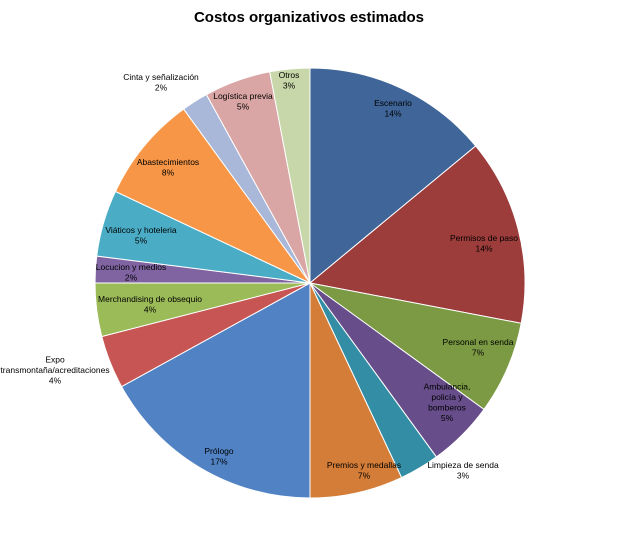 The height and width of the screenshot is (539, 620). What do you see at coordinates (161, 82) in the screenshot?
I see `slice-label: Cinta y señalización 2%` at bounding box center [161, 82].